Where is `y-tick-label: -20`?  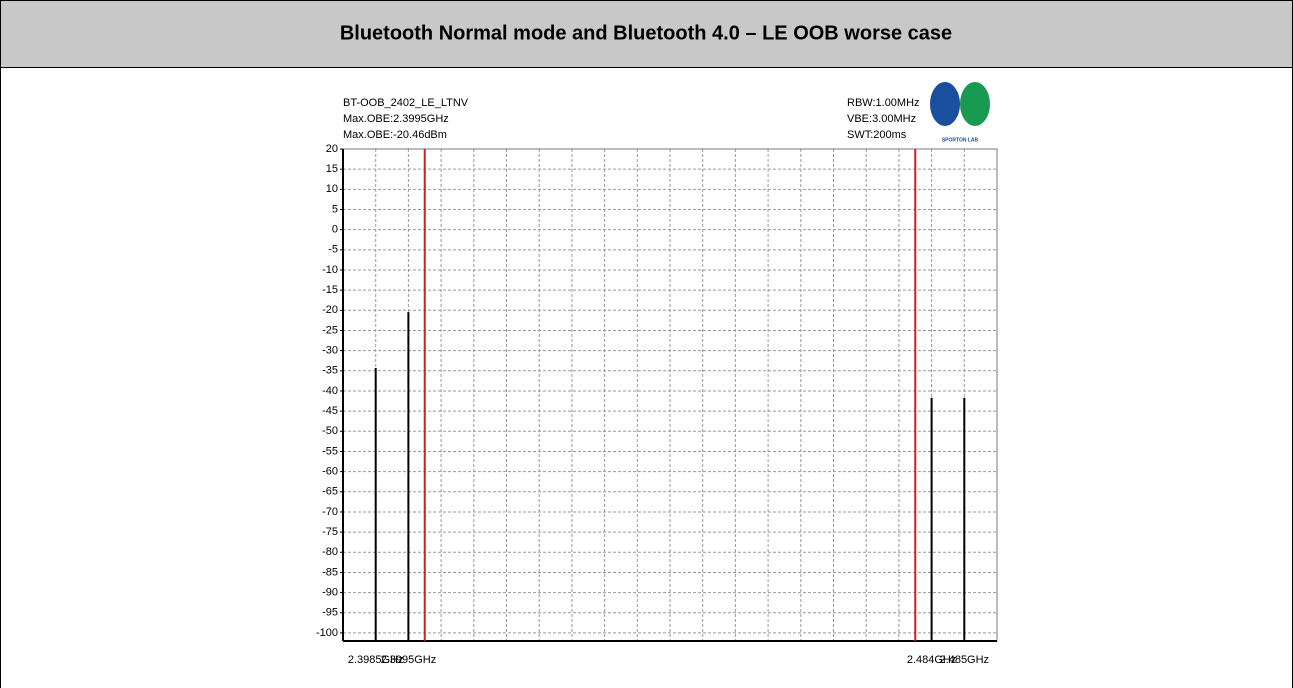
y-tick-label: -20 is located at coordinates (330, 310).